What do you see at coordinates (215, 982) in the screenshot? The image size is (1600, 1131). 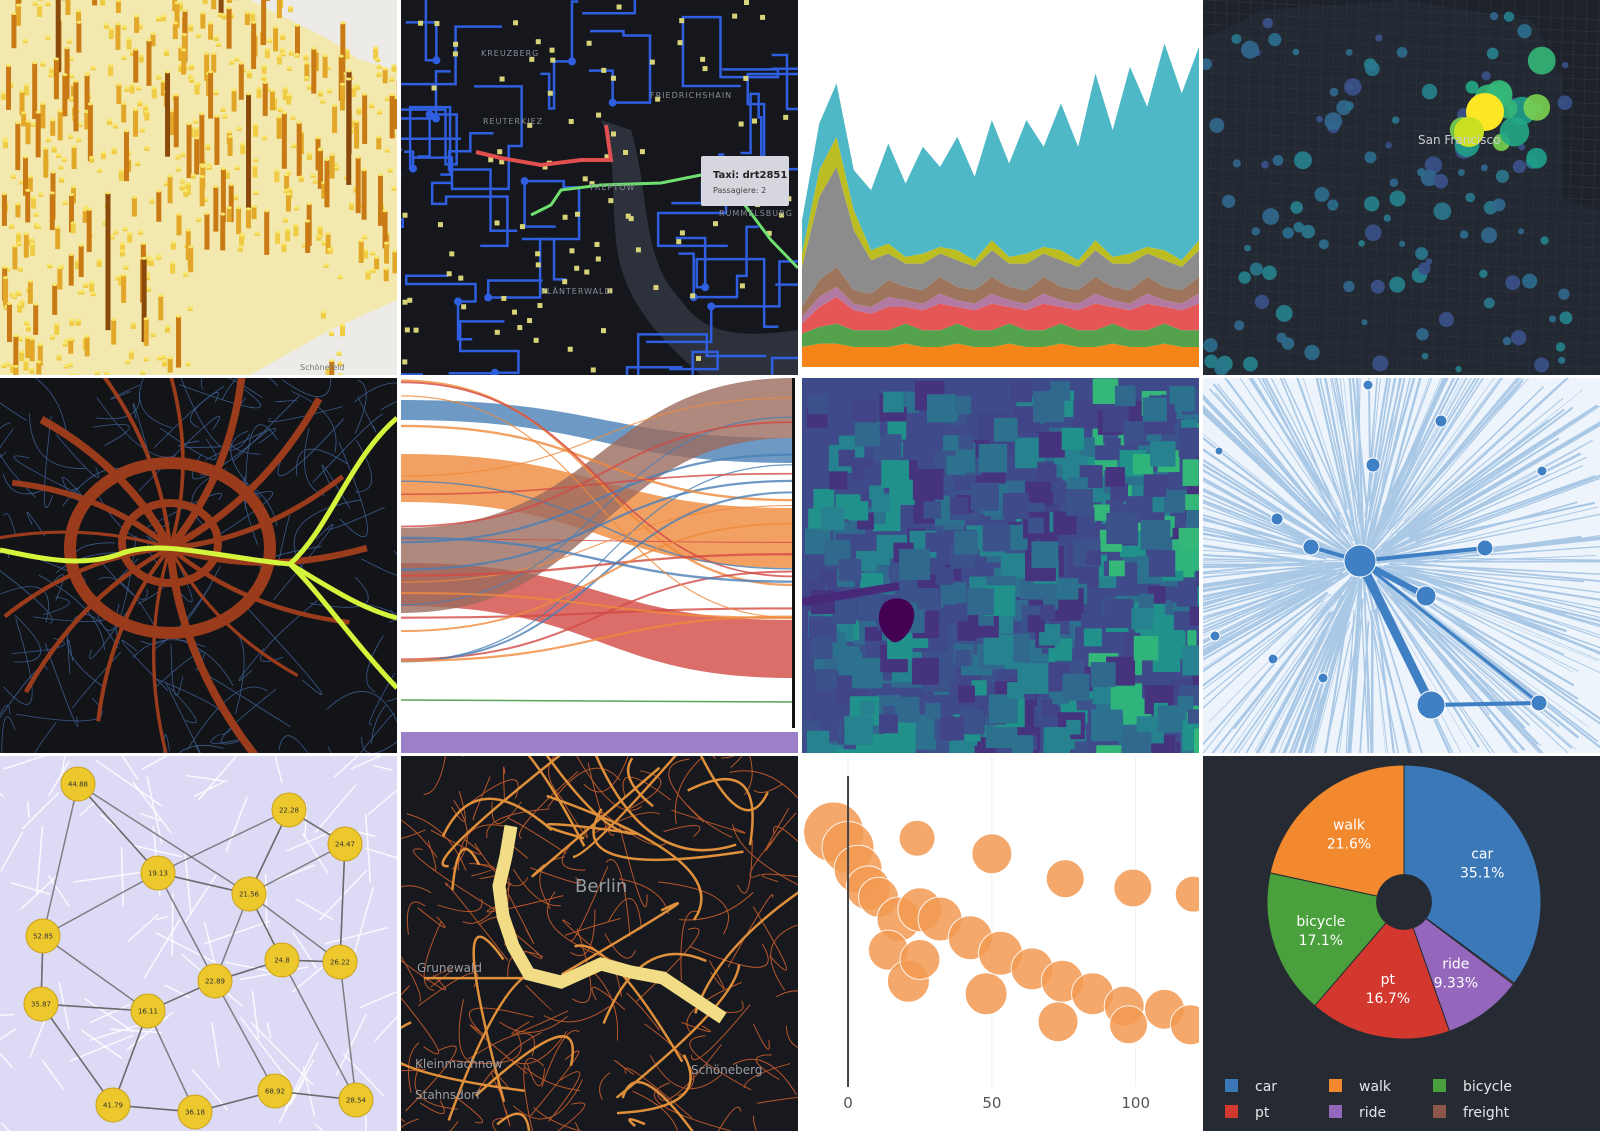 I see `node-label: 22.89` at bounding box center [215, 982].